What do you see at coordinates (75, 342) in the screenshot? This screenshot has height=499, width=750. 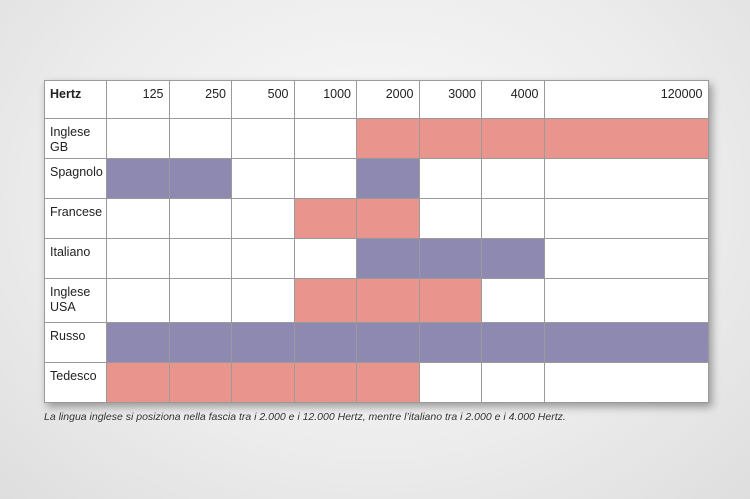 I see `row-label: Russo` at bounding box center [75, 342].